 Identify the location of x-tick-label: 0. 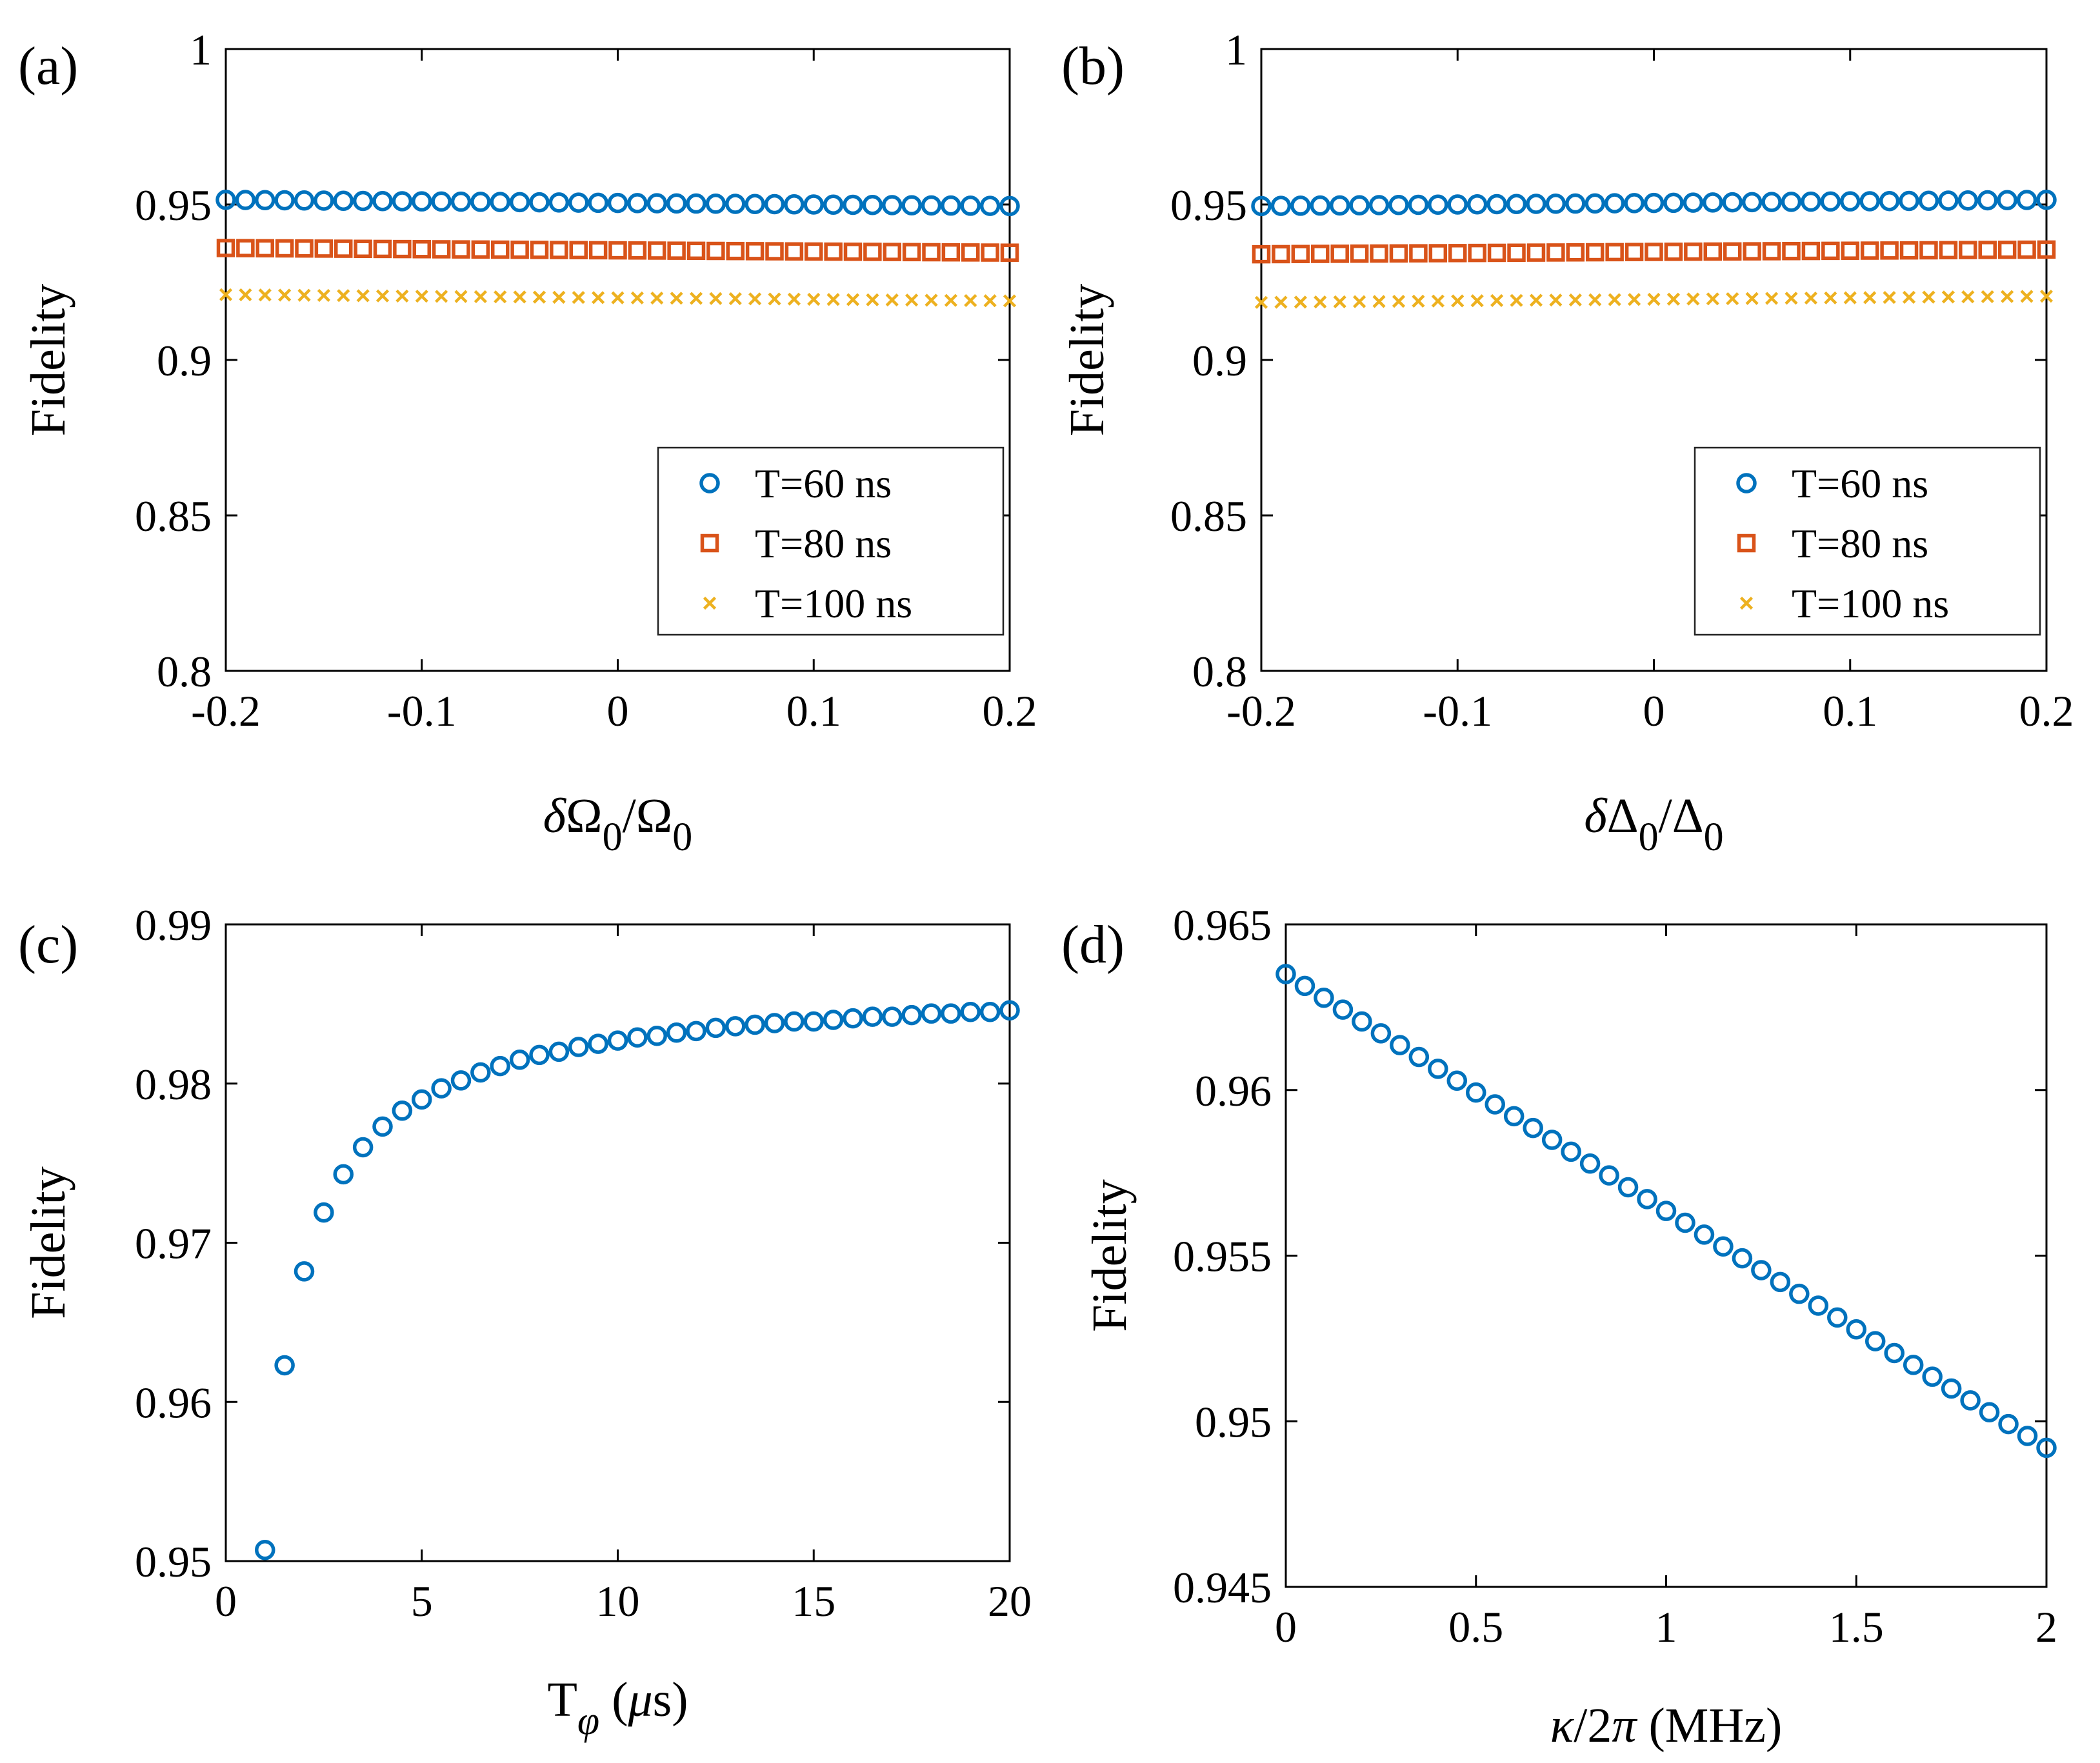
(1654, 711).